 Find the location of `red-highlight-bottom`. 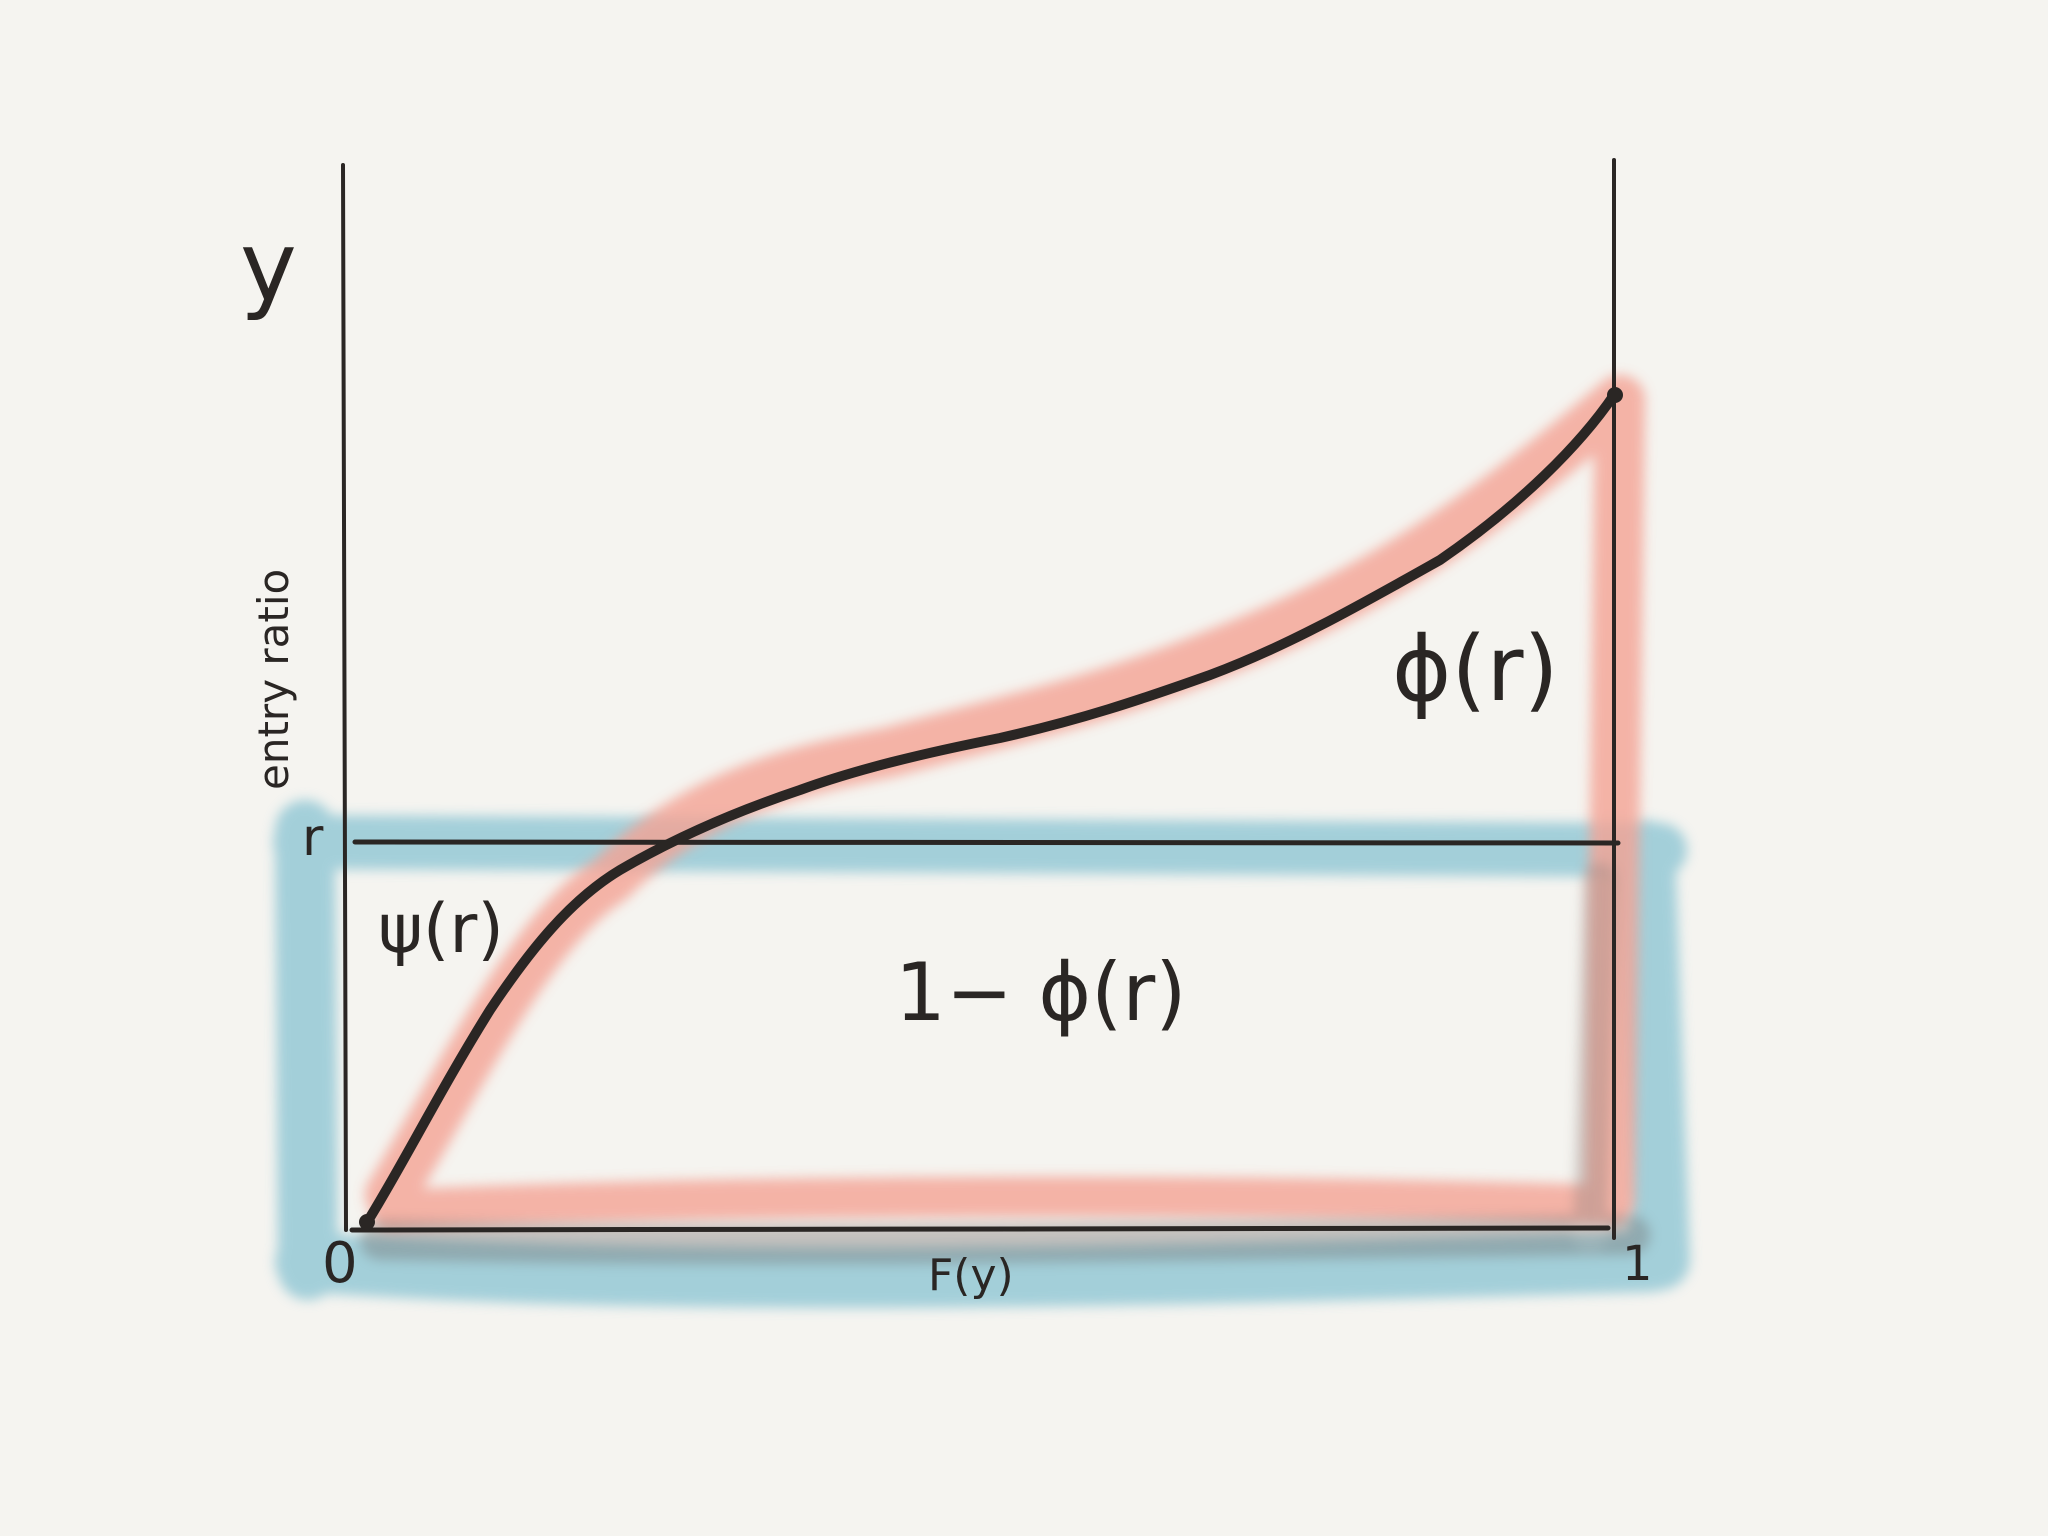

red-highlight-bottom is located at coordinates (997, 1203).